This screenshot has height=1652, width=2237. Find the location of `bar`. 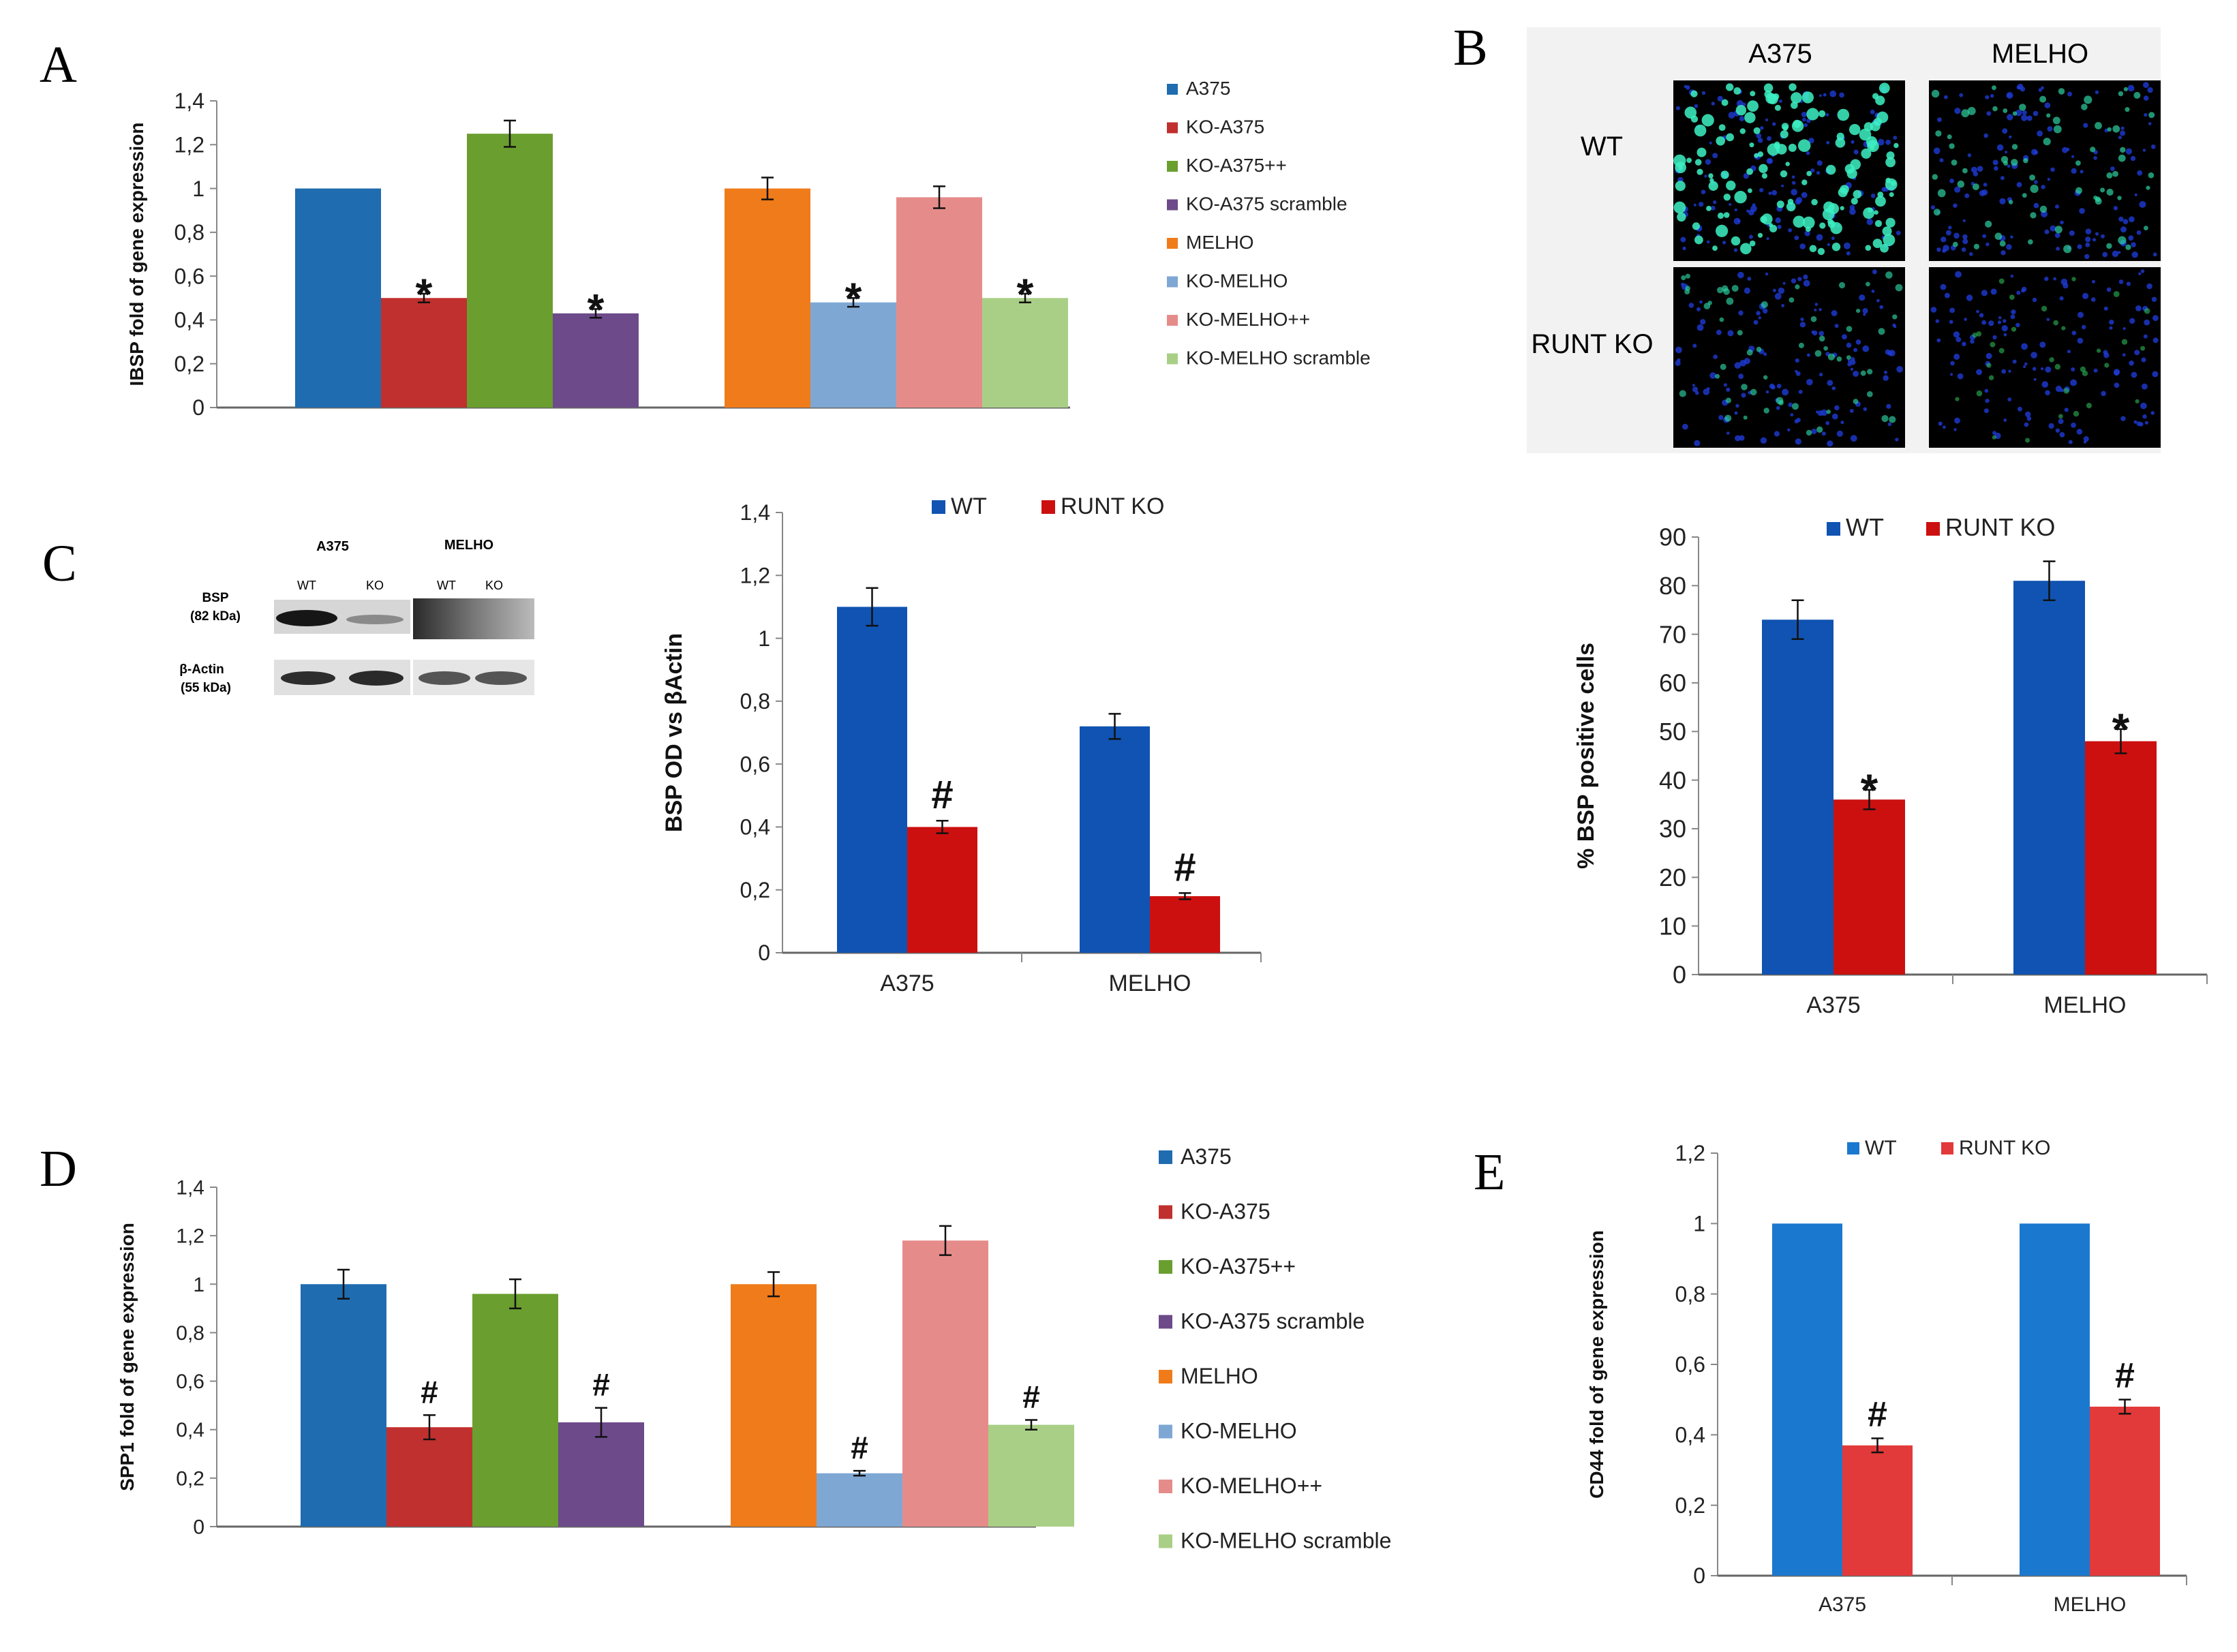

bar is located at coordinates (515, 1410).